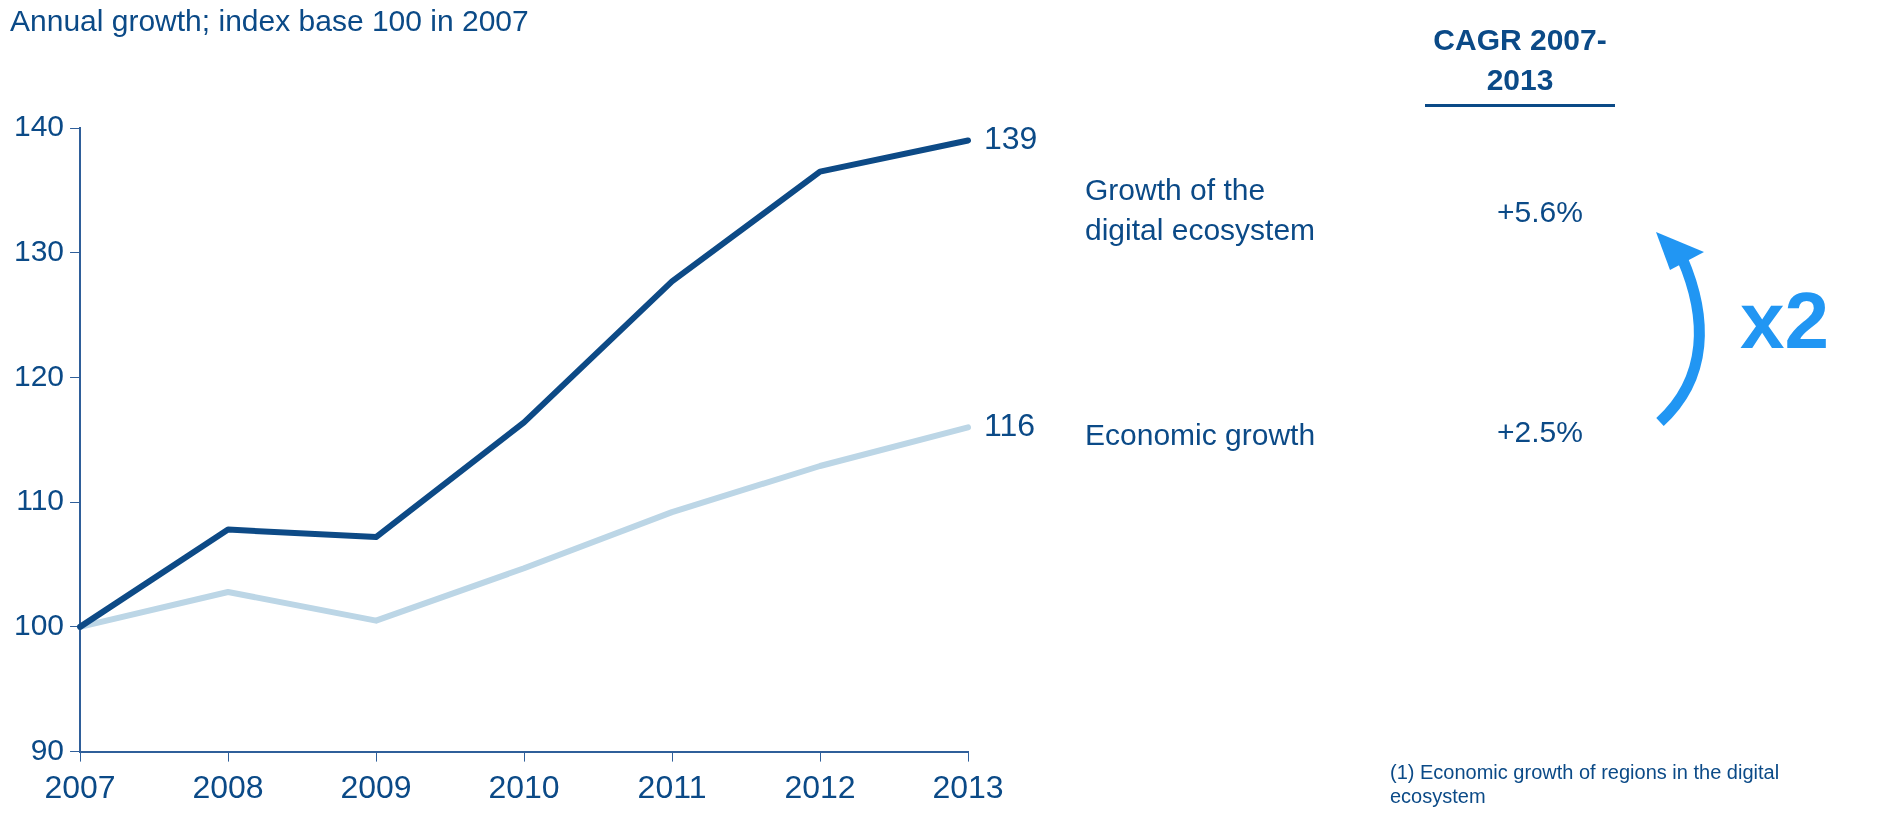 Image resolution: width=1885 pixels, height=822 pixels. I want to click on x-tick-label: 2009, so click(376, 786).